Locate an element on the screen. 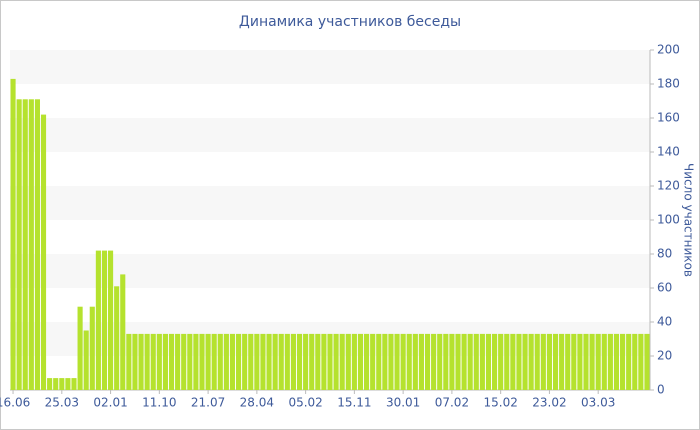 The width and height of the screenshot is (700, 430). y-tick-label: 120 is located at coordinates (668, 186).